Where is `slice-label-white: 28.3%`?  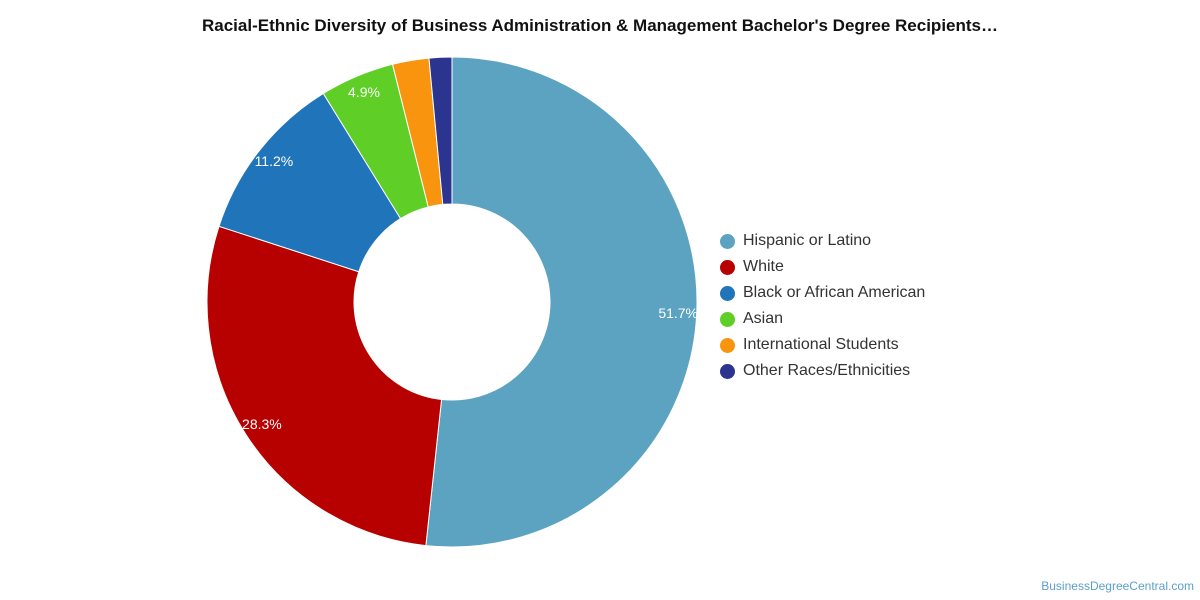
slice-label-white: 28.3% is located at coordinates (262, 424).